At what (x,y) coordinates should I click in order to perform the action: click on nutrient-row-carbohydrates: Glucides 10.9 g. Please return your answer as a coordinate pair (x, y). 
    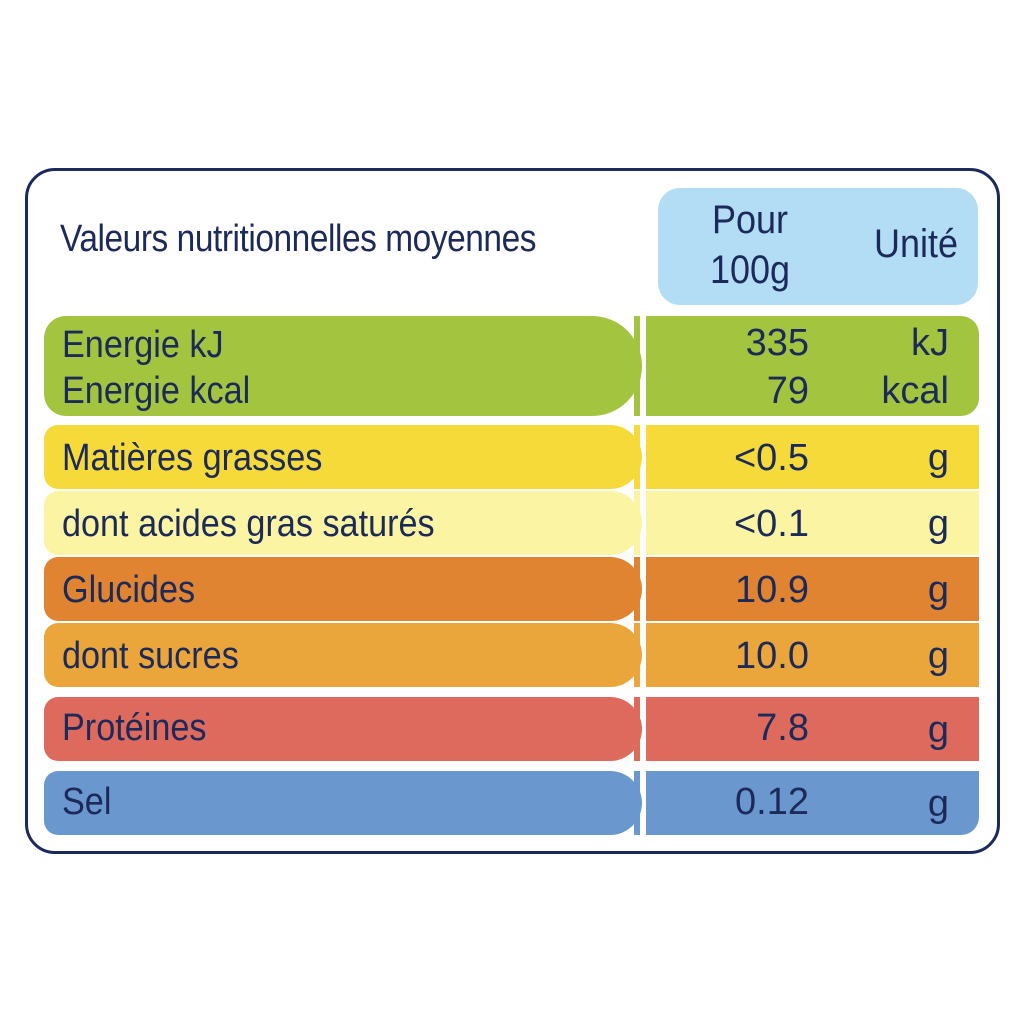
    Looking at the image, I should click on (511, 589).